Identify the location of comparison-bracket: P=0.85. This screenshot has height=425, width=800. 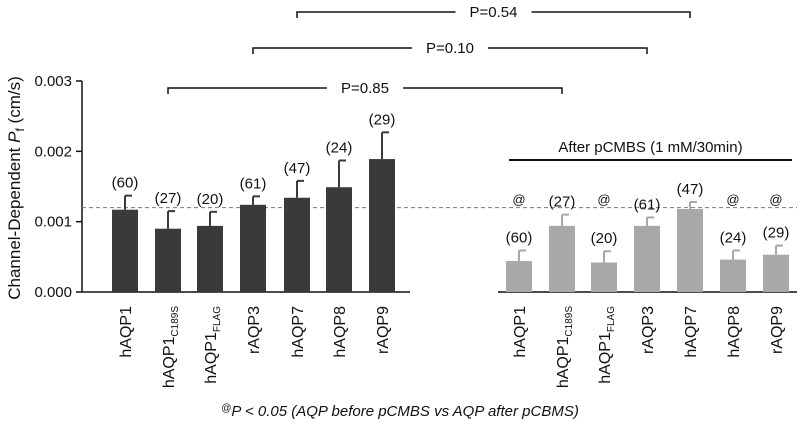
(365, 88).